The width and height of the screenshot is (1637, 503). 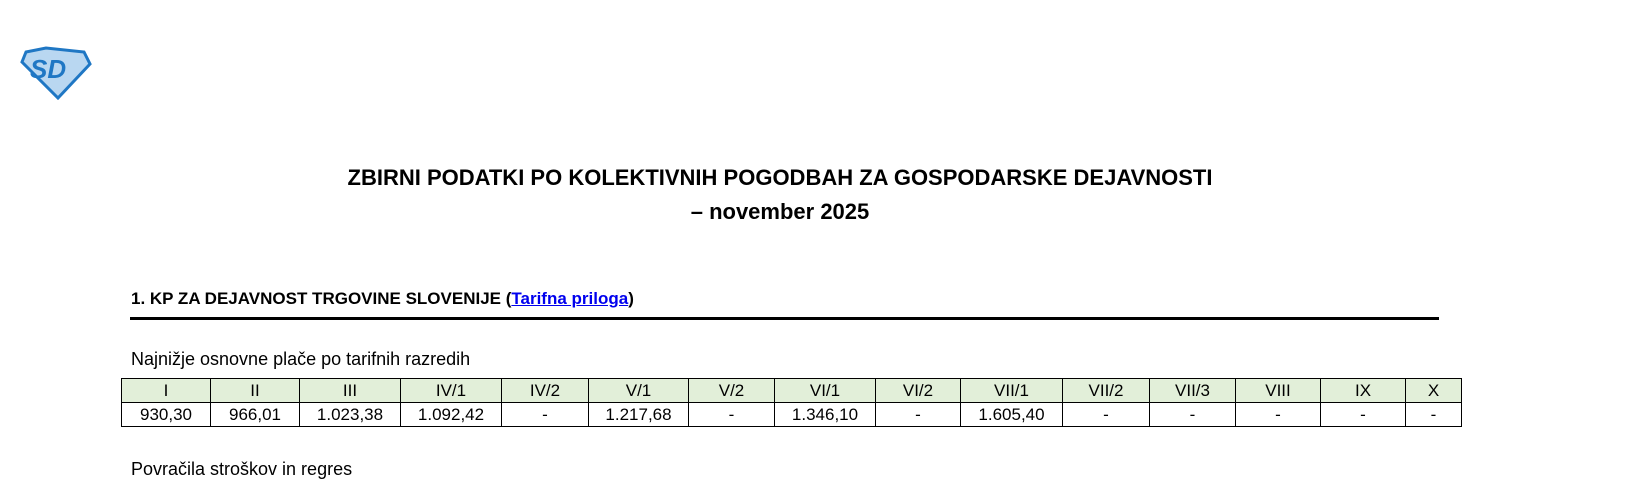 I want to click on header-cell: IV/2, so click(x=545, y=390).